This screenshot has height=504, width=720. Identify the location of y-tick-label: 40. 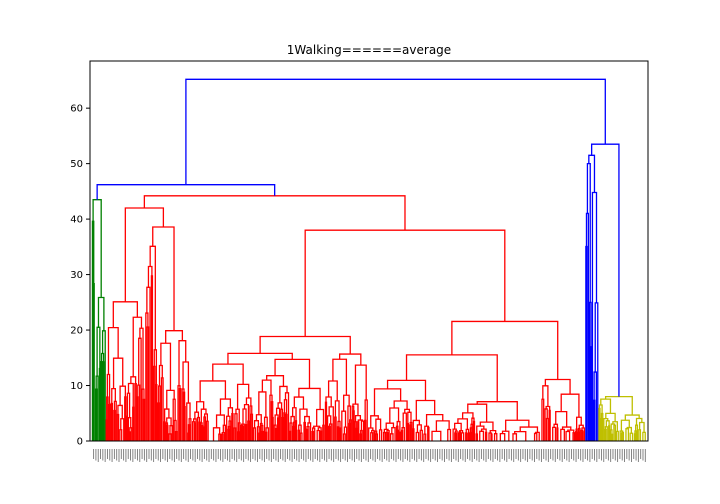
(76, 220).